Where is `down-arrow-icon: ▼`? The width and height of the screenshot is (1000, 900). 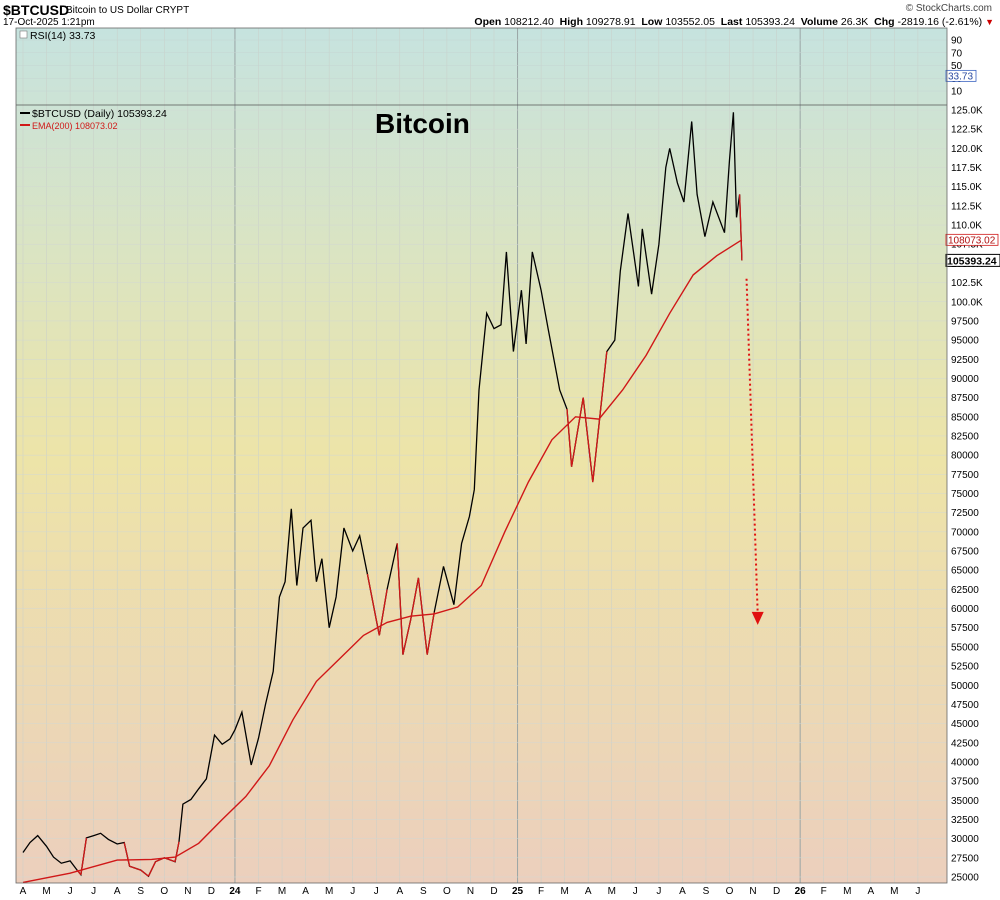 down-arrow-icon: ▼ is located at coordinates (989, 22).